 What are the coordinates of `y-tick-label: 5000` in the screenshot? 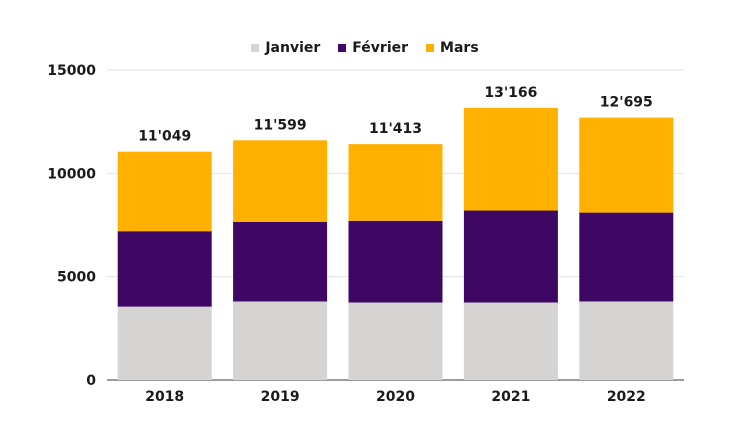 It's located at (76, 278).